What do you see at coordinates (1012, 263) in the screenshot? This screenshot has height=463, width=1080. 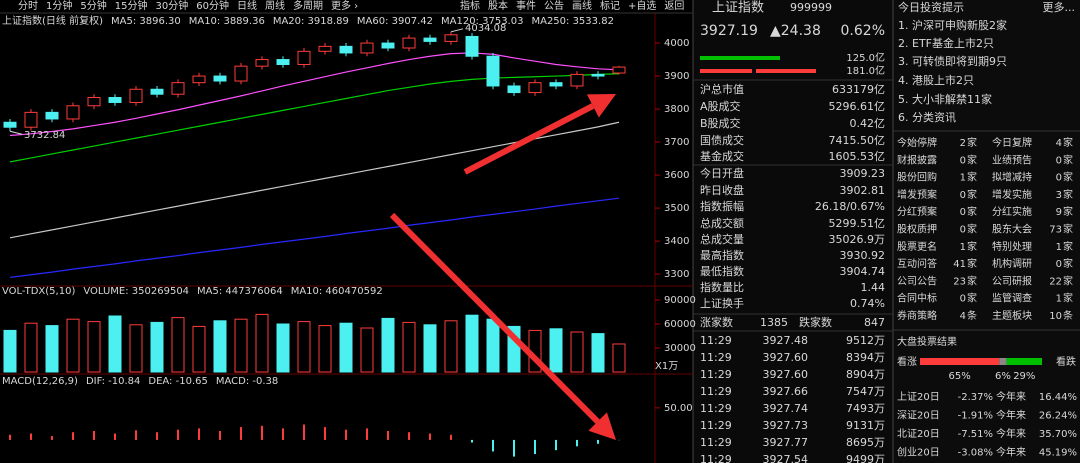 I see `stat-label: 机构调研` at bounding box center [1012, 263].